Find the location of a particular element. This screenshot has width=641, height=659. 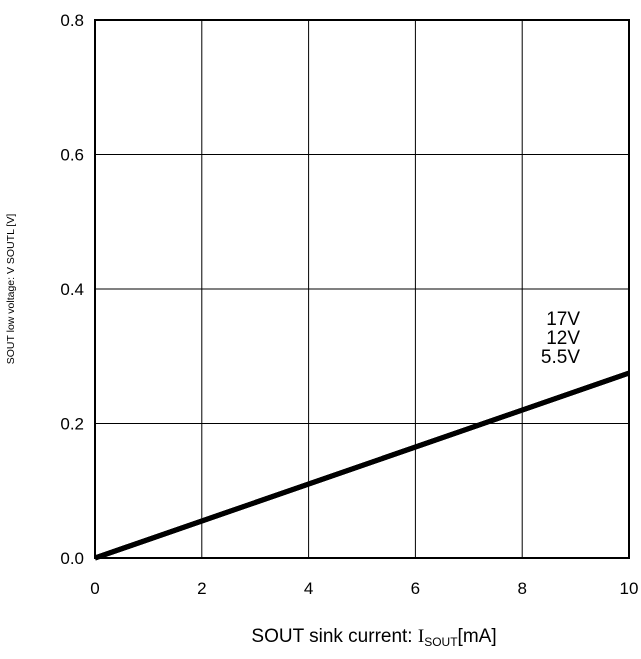

x-axis-title-prefix: SOUT sink current: is located at coordinates (334, 636).